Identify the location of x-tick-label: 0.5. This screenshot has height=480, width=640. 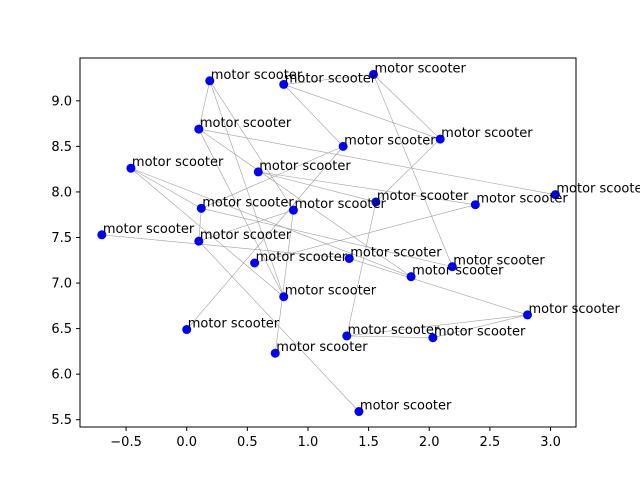
(247, 442).